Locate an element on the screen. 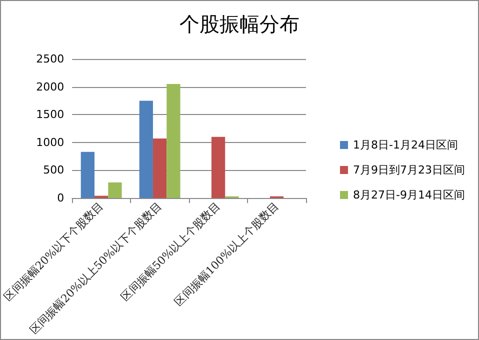 Image resolution: width=479 pixels, height=340 pixels. legend-label: 8月27日-9月14日区间 is located at coordinates (409, 195).